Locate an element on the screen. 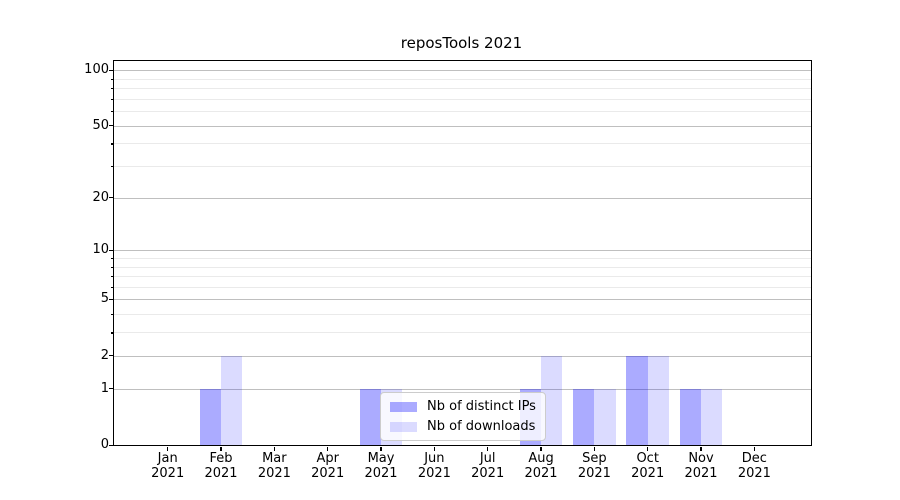 The height and width of the screenshot is (500, 900). x-tick-label: Oct 2021 is located at coordinates (648, 466).